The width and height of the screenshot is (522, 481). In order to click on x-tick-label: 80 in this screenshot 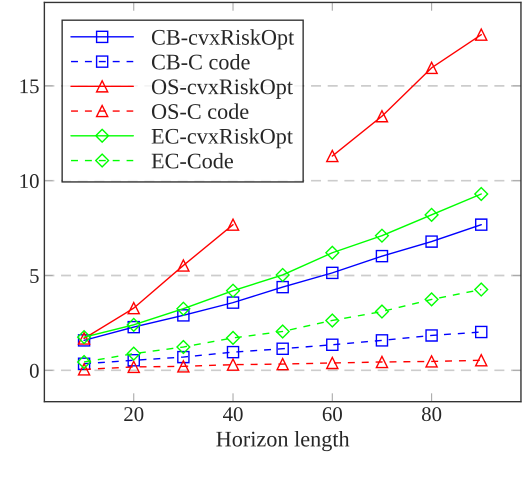, I will do `click(432, 414)`.